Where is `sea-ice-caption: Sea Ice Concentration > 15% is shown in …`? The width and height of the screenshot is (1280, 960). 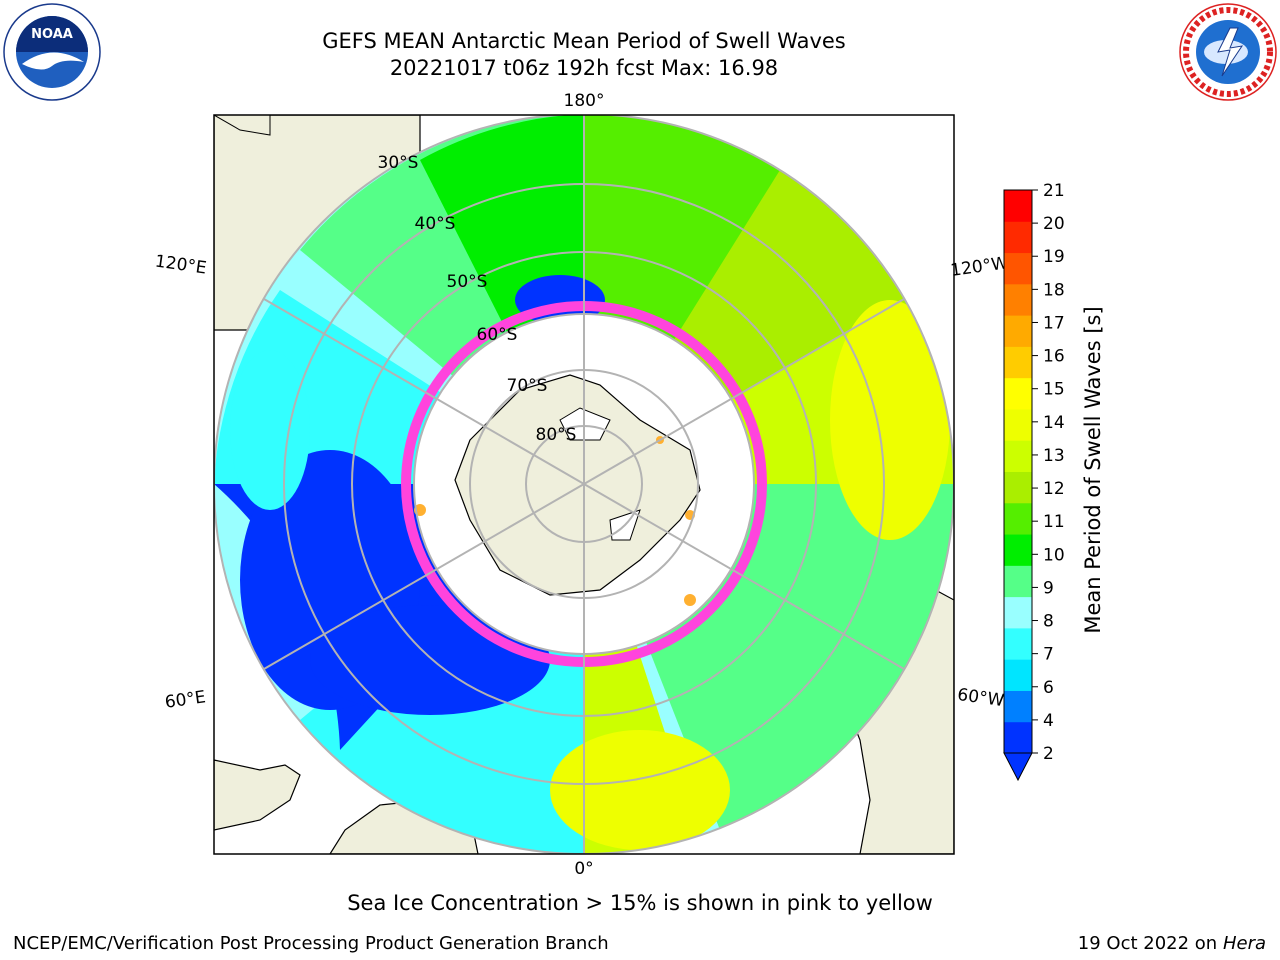 sea-ice-caption: Sea Ice Concentration > 15% is shown in … is located at coordinates (640, 903).